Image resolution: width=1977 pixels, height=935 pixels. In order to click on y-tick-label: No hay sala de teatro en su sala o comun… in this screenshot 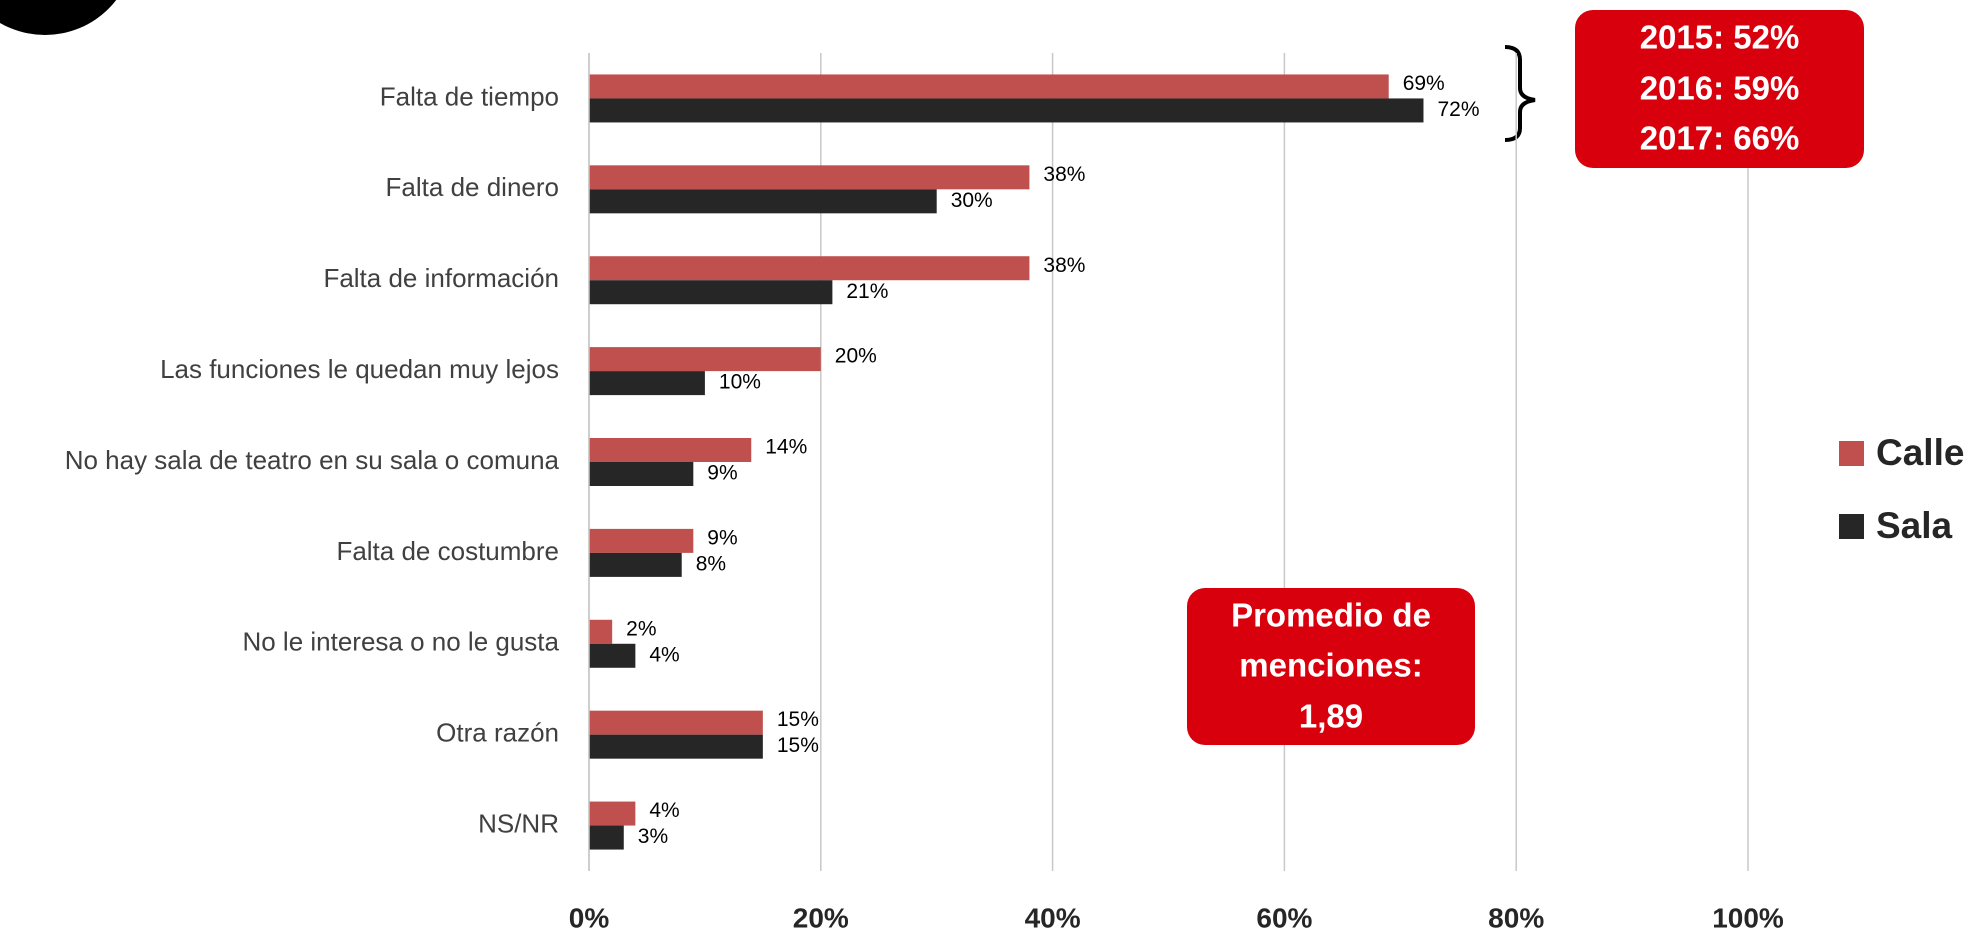, I will do `click(312, 460)`.